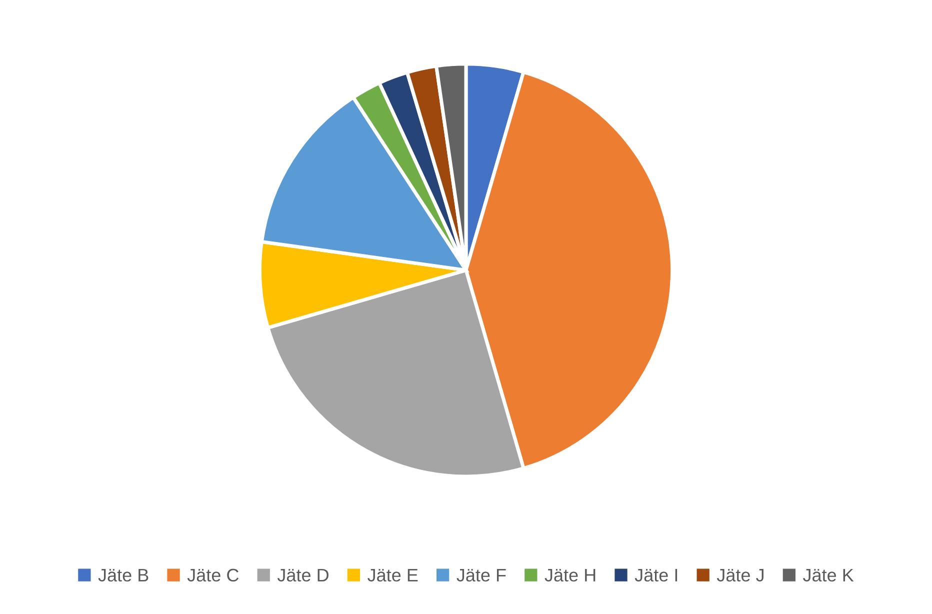 Image resolution: width=932 pixels, height=614 pixels. Describe the element at coordinates (656, 575) in the screenshot. I see `legend-label: Jäte I` at that location.